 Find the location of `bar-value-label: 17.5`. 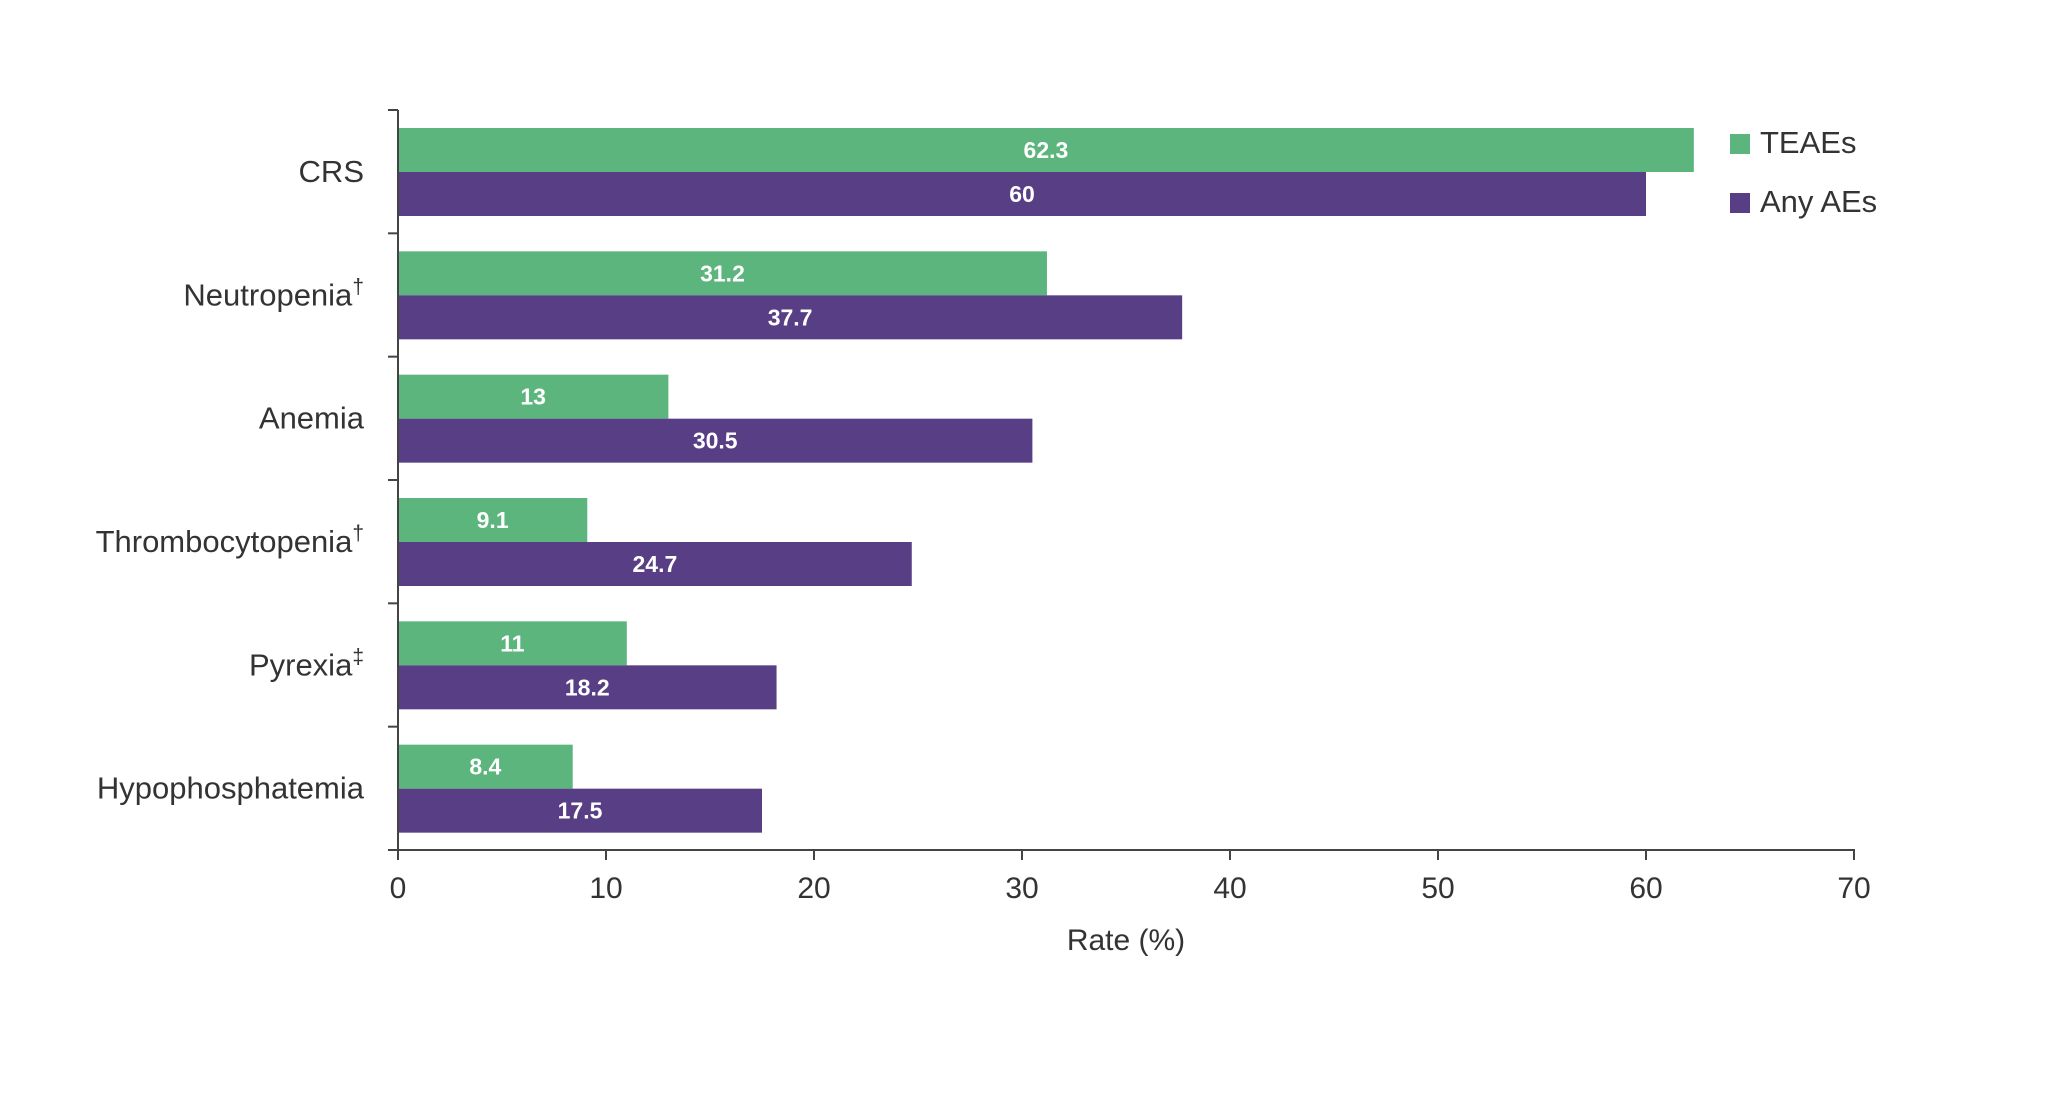

bar-value-label: 17.5 is located at coordinates (580, 811).